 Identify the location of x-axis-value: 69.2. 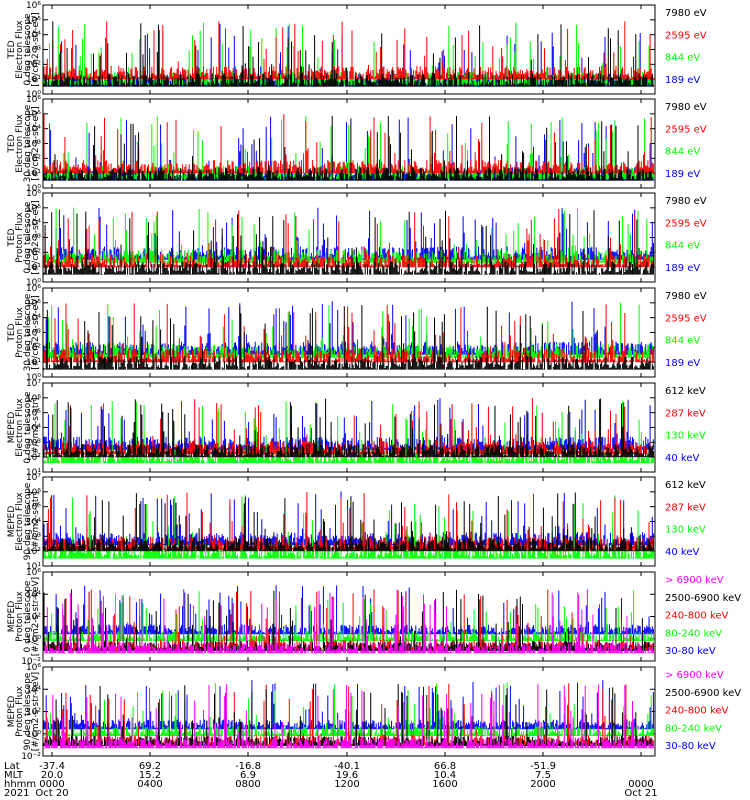
(150, 766).